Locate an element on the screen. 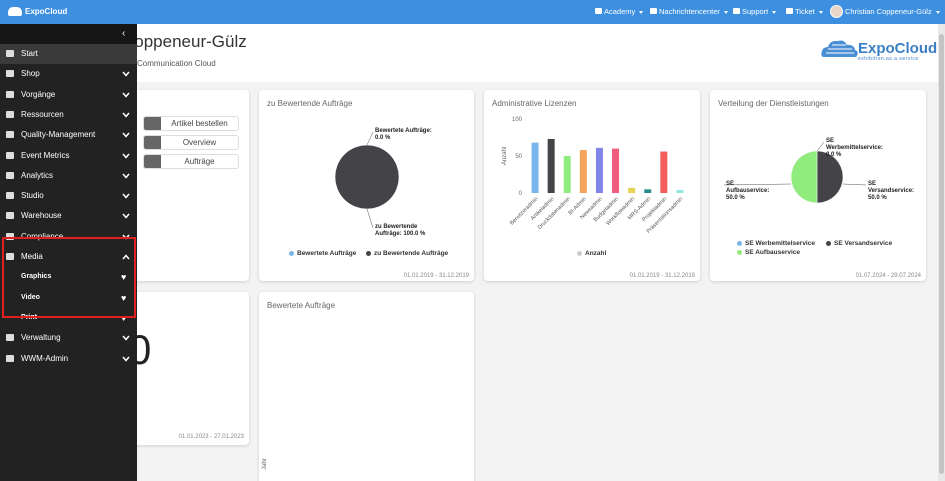  nav-label: Academy is located at coordinates (620, 11).